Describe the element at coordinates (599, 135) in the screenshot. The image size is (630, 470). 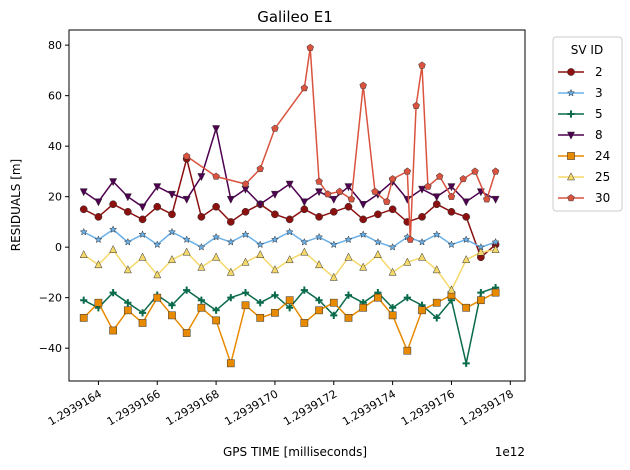
I see `legend-label: 8` at that location.